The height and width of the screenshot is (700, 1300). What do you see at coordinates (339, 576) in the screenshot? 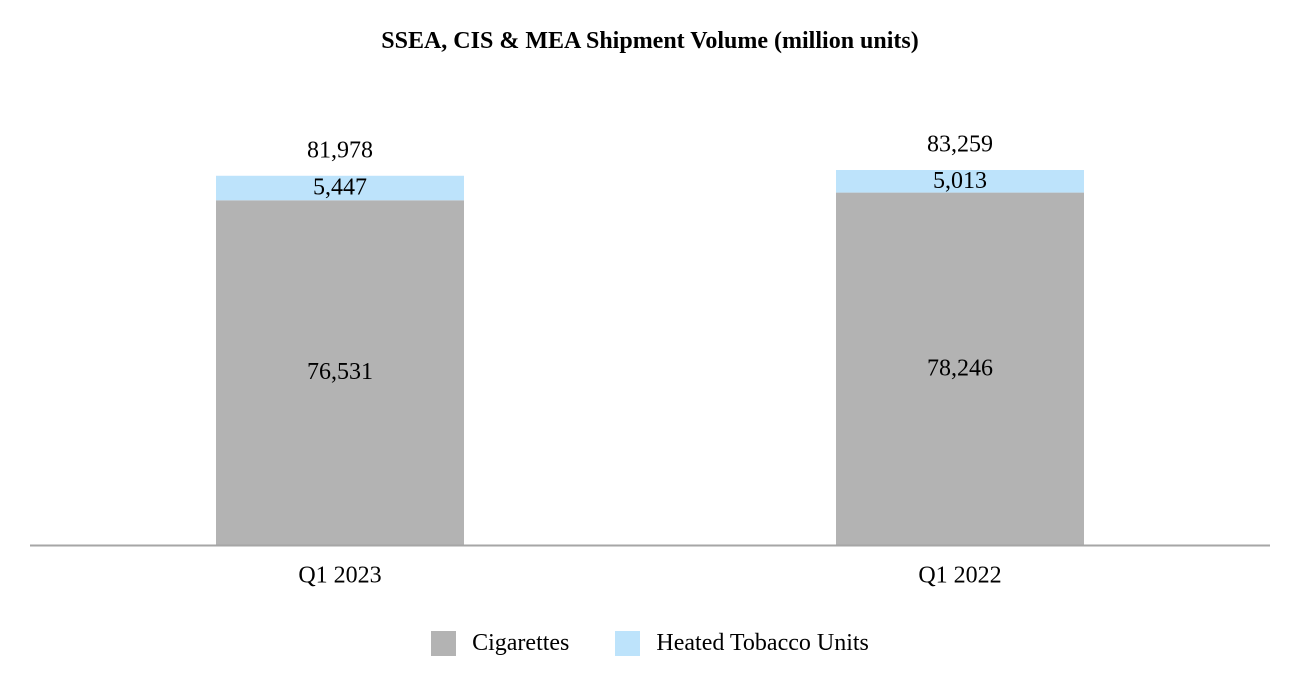
I see `x-tick-label-1: Q1 2023` at bounding box center [339, 576].